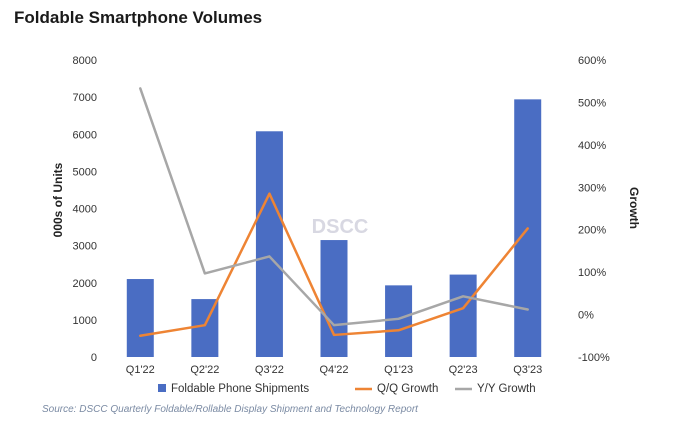  What do you see at coordinates (506, 389) in the screenshot?
I see `legend-label: Y/Y Growth` at bounding box center [506, 389].